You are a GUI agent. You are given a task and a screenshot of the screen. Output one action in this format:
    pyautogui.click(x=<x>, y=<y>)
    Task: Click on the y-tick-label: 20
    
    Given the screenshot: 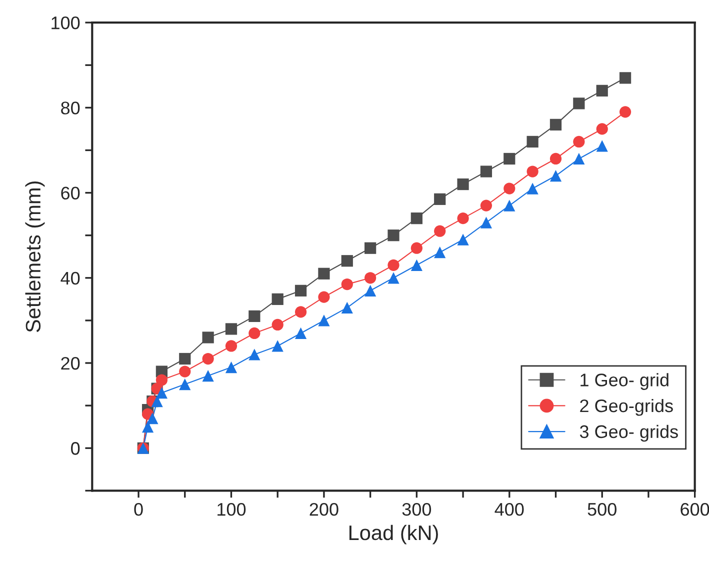 What is the action you would take?
    pyautogui.click(x=70, y=363)
    